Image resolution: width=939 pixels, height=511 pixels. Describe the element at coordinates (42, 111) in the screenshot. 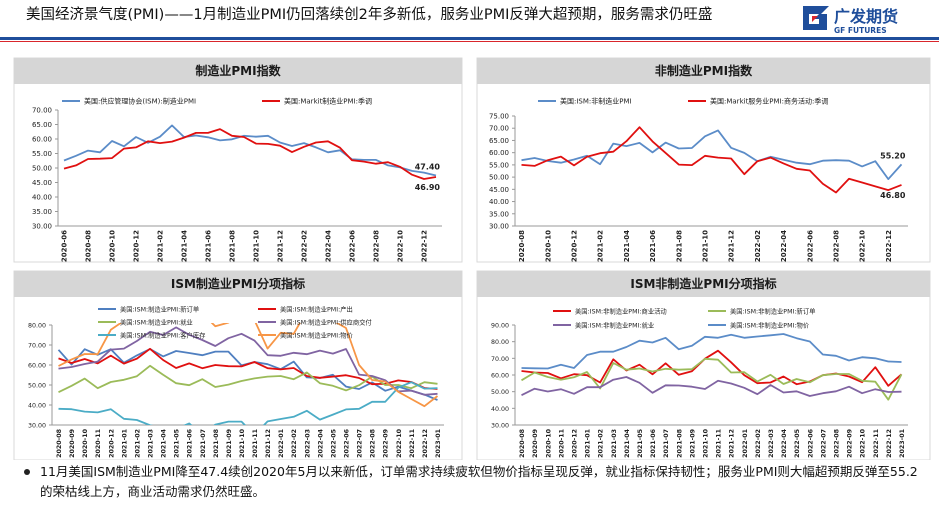

I see `y-tick-label: 70.00` at that location.